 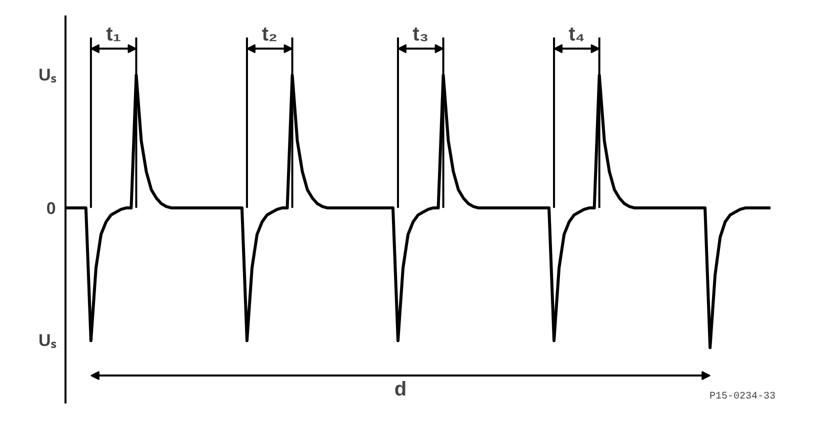 What do you see at coordinates (270, 35) in the screenshot?
I see `text: t₂` at bounding box center [270, 35].